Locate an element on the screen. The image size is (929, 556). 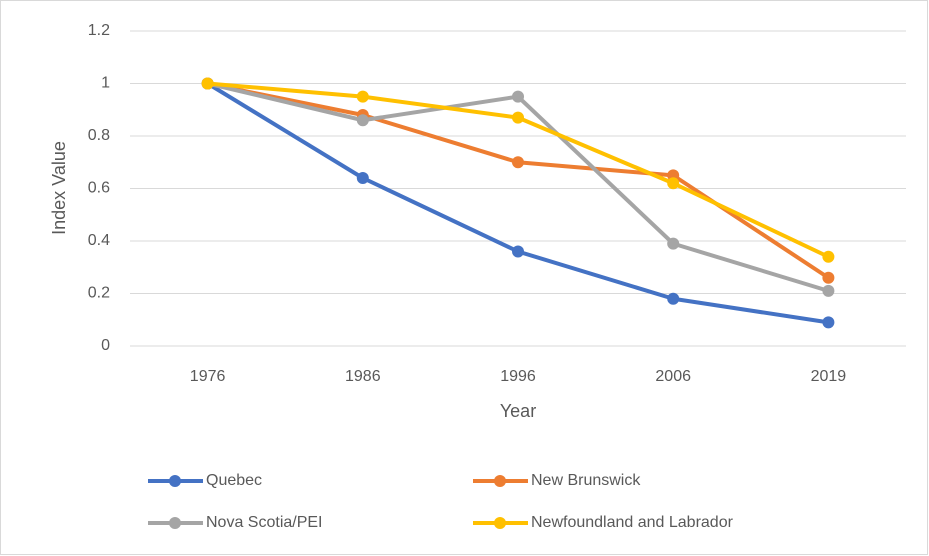
x-tick-label: 1986 is located at coordinates (363, 376).